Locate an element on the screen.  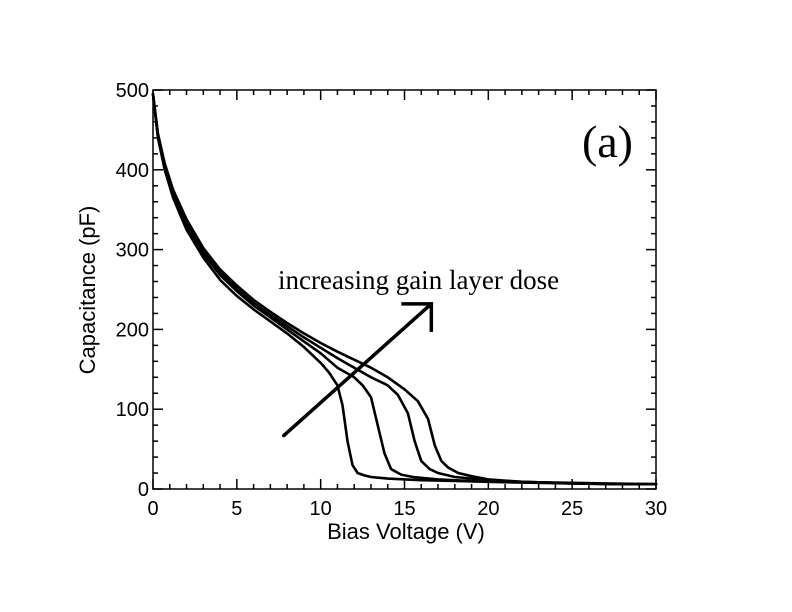
arrow-head is located at coordinates (417, 317).